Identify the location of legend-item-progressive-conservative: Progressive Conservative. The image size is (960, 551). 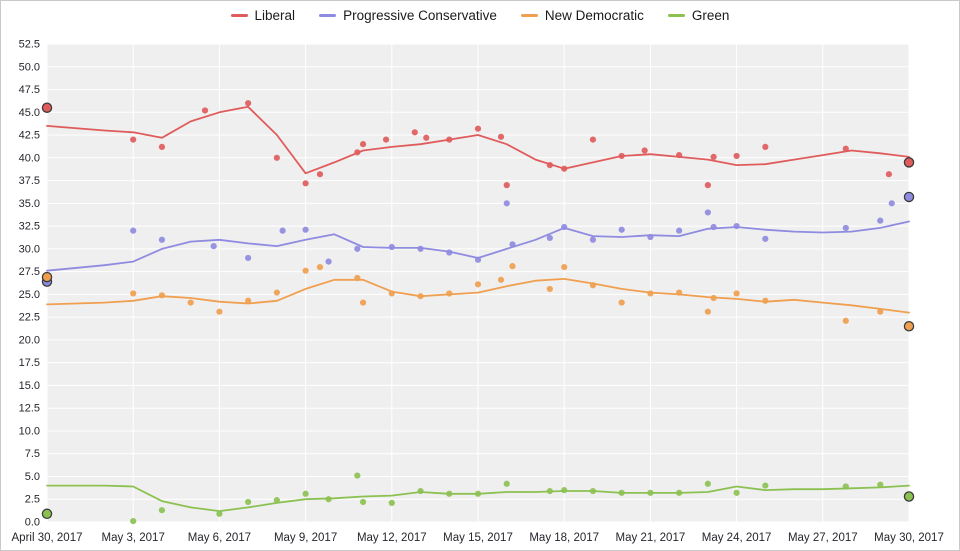
(408, 15).